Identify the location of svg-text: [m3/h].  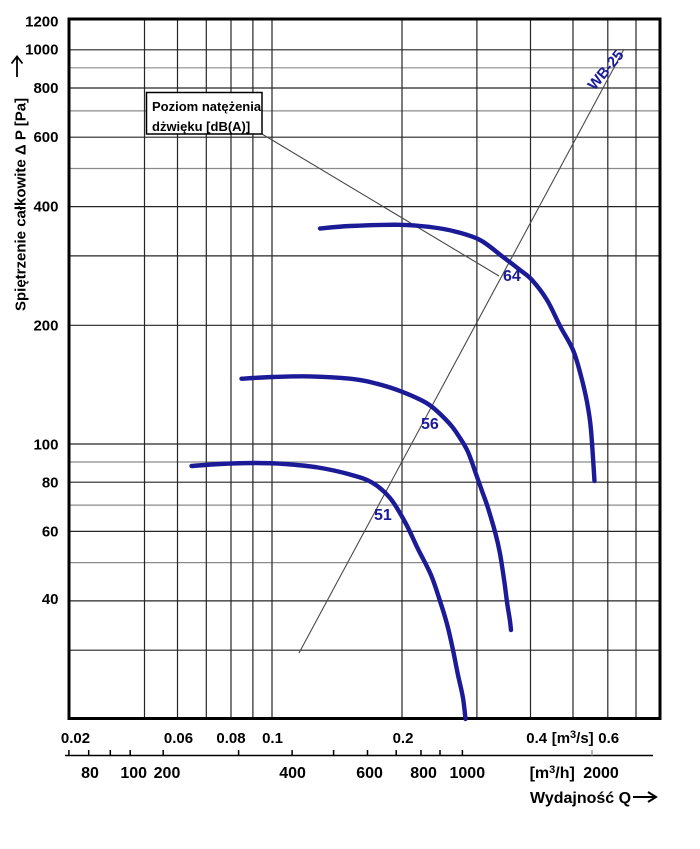
(552, 773).